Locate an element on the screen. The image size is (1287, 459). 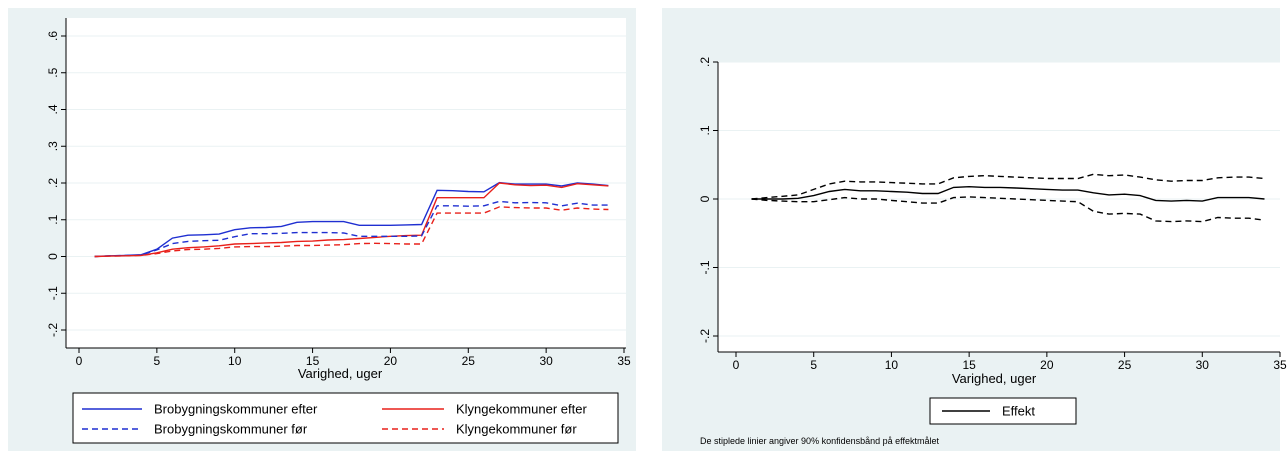
left-y-tick-label: .1 is located at coordinates (53, 219).